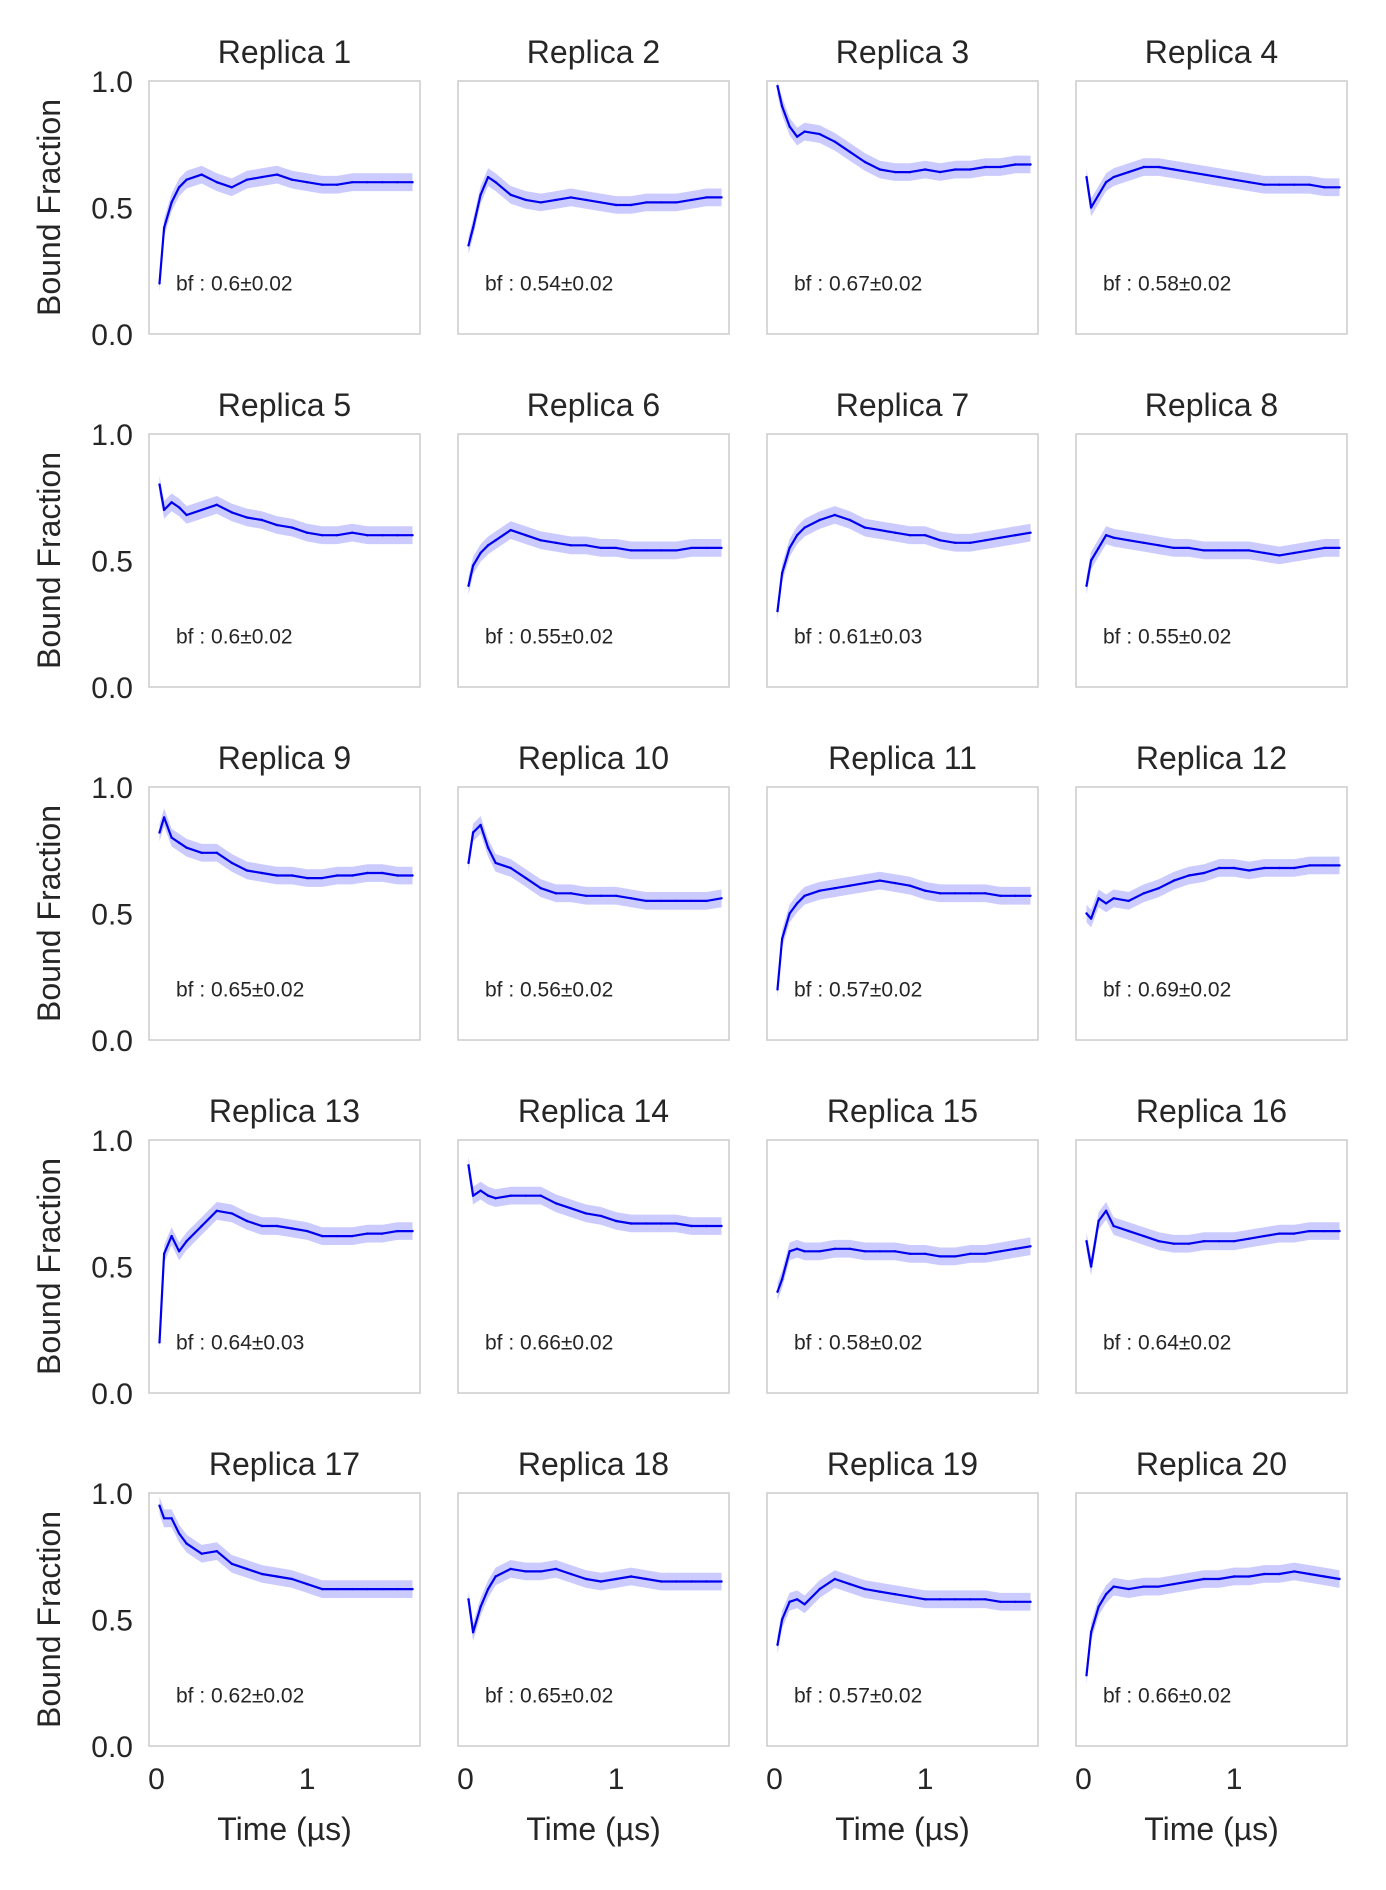 This screenshot has height=1890, width=1386. I want to click on subplot-replica-11: Replica 11 bf : 0.57±0.02, so click(902, 890).